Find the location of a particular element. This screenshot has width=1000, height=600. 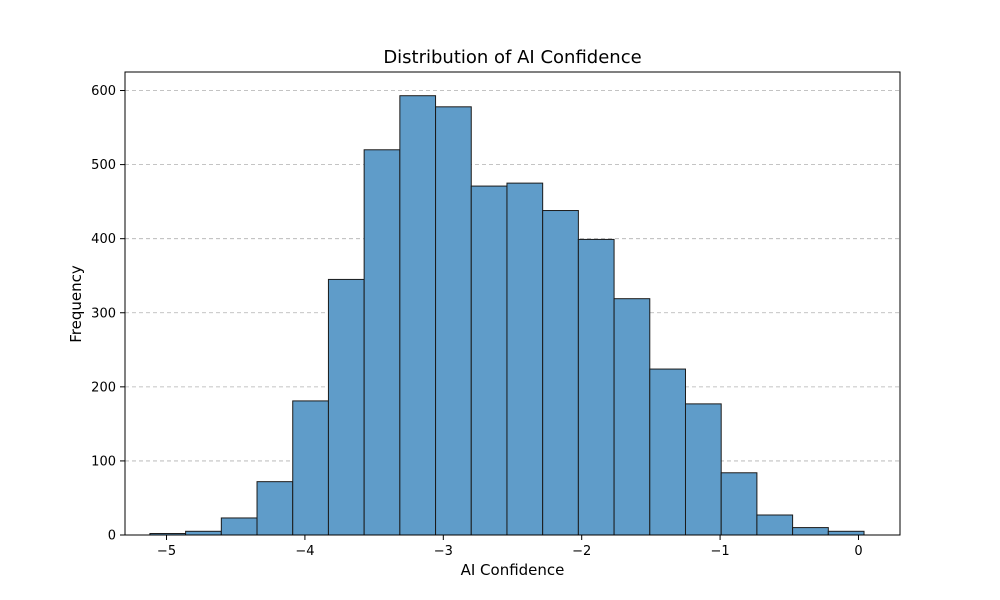

y-tick-label: 0 is located at coordinates (112, 536).